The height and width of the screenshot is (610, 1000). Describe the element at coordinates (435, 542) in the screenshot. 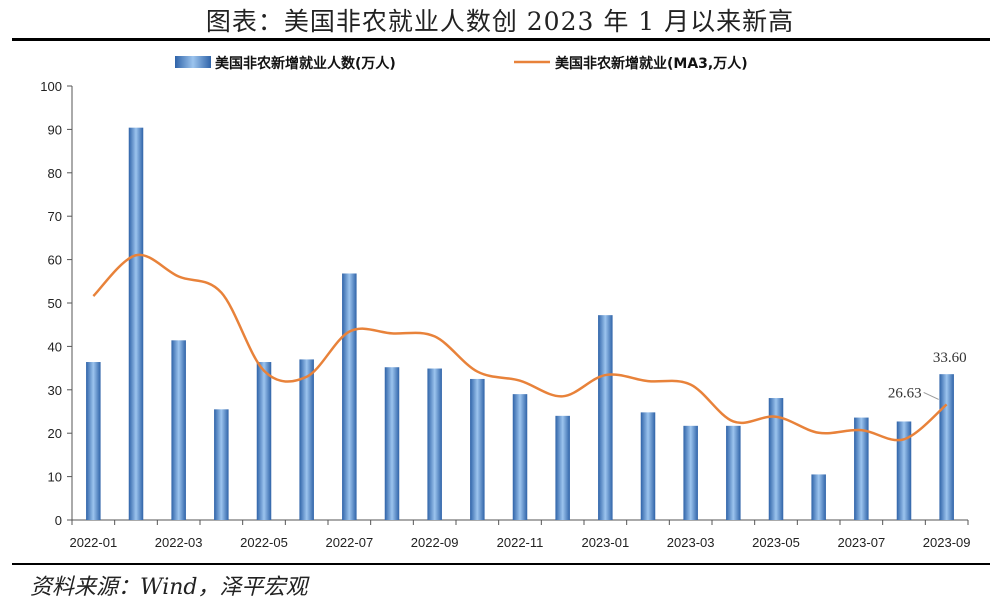

I see `x-tick-label: 2022-09` at that location.